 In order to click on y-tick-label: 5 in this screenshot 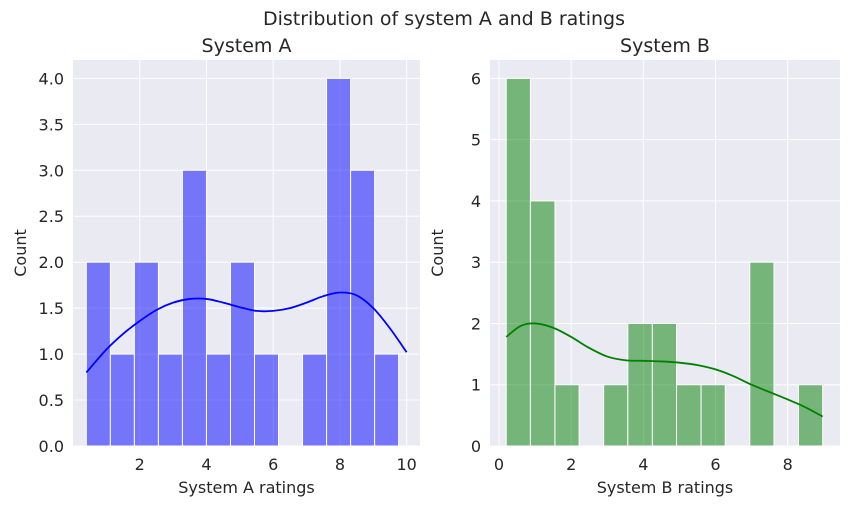, I will do `click(476, 140)`.